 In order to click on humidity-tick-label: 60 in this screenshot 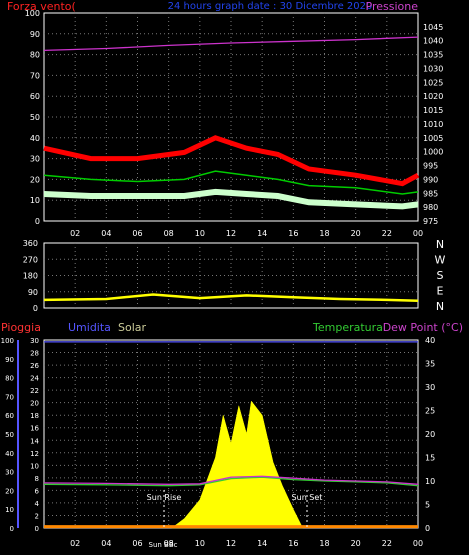, I will do `click(9, 416)`.